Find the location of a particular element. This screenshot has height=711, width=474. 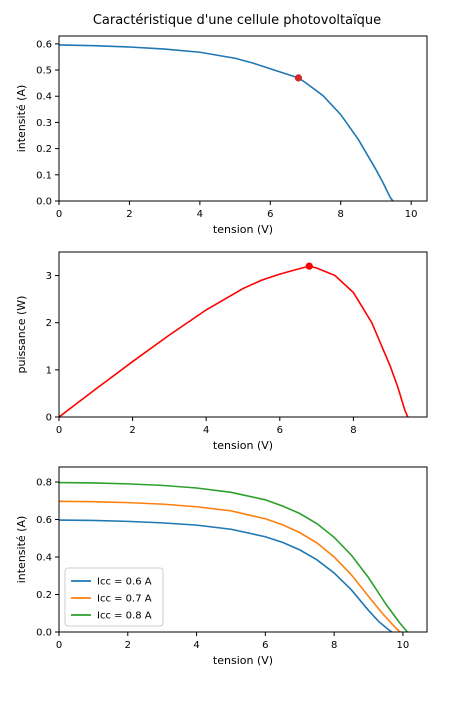

y-tick-label: 2 is located at coordinates (49, 323).